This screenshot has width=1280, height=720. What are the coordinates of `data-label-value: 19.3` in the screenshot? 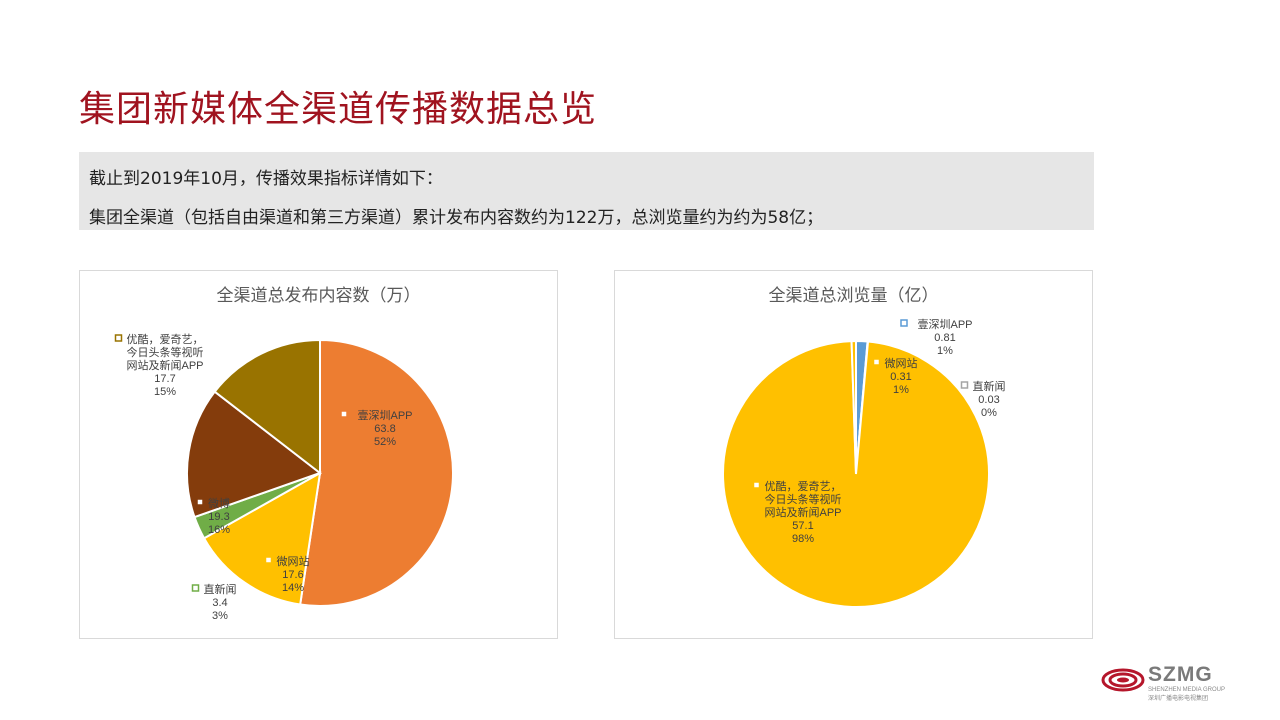 It's located at (218, 517).